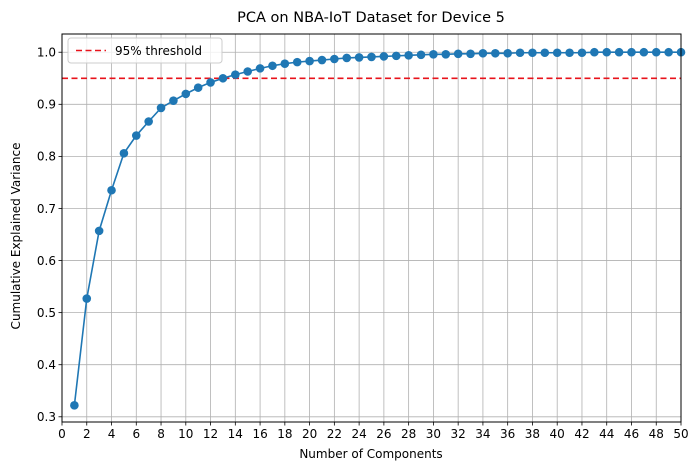 Image resolution: width=700 pixels, height=470 pixels. I want to click on legend-box, so click(145, 50).